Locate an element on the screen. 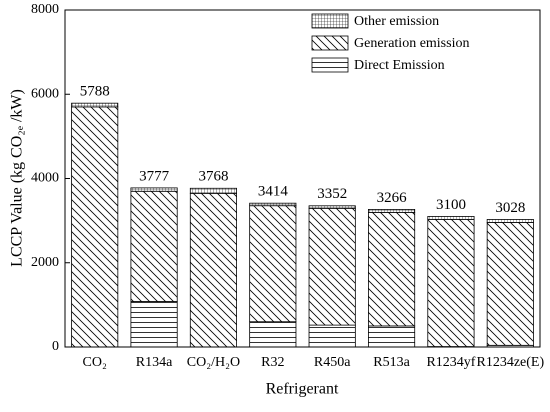 The width and height of the screenshot is (550, 412). total-label: 3414 is located at coordinates (273, 192).